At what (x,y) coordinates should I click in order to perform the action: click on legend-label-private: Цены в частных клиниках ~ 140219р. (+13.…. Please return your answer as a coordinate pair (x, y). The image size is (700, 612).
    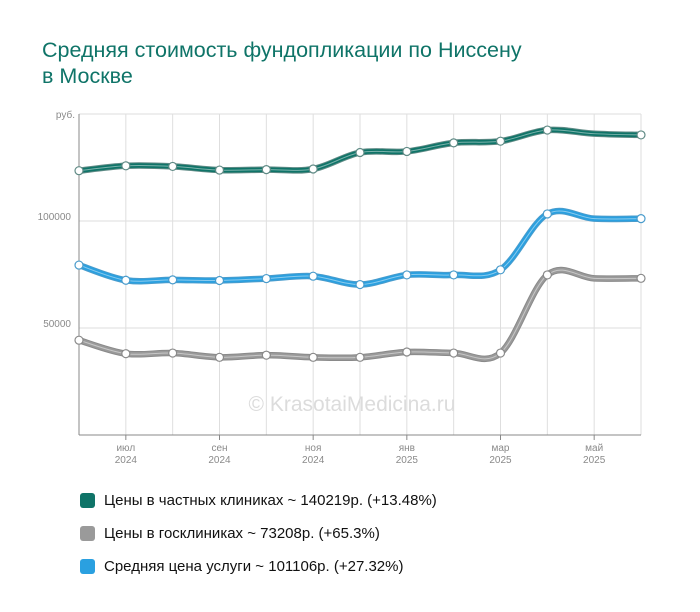
    Looking at the image, I should click on (270, 500).